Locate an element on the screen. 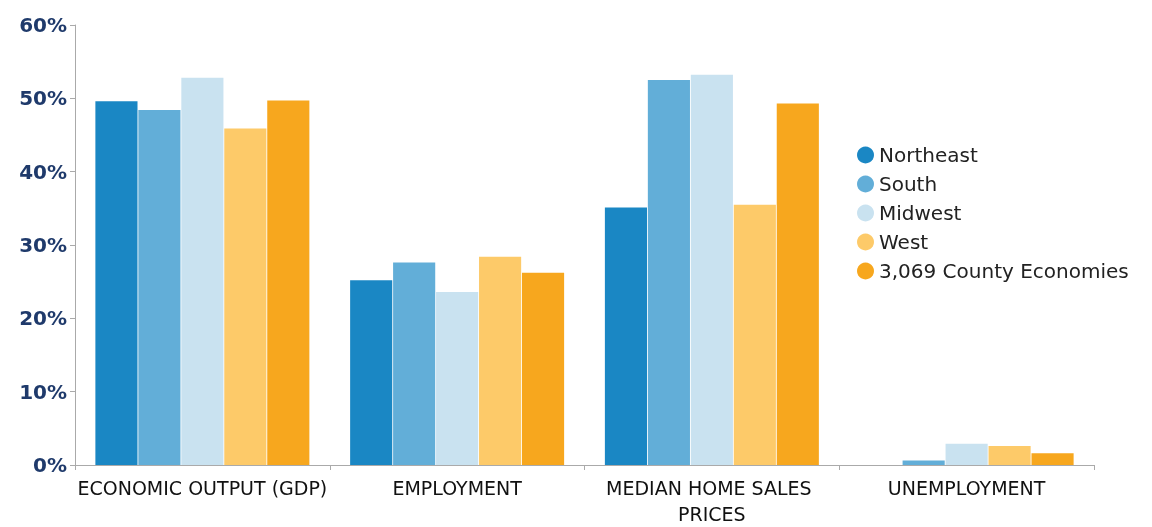 Image resolution: width=1152 pixels, height=527 pixels. y-tick-label: 20% is located at coordinates (43, 318).